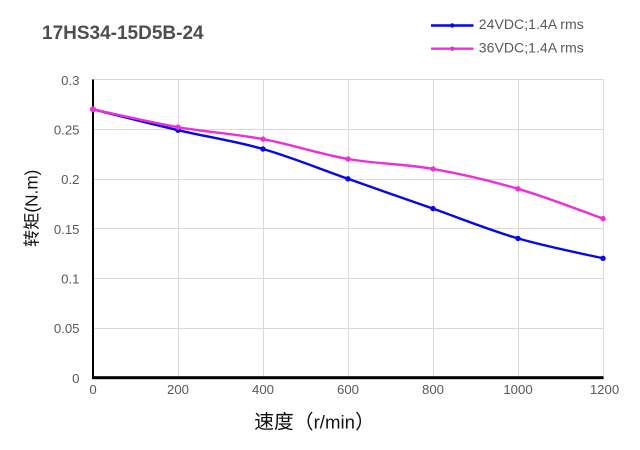 This screenshot has width=640, height=450. I want to click on svg-text: 800, so click(433, 389).